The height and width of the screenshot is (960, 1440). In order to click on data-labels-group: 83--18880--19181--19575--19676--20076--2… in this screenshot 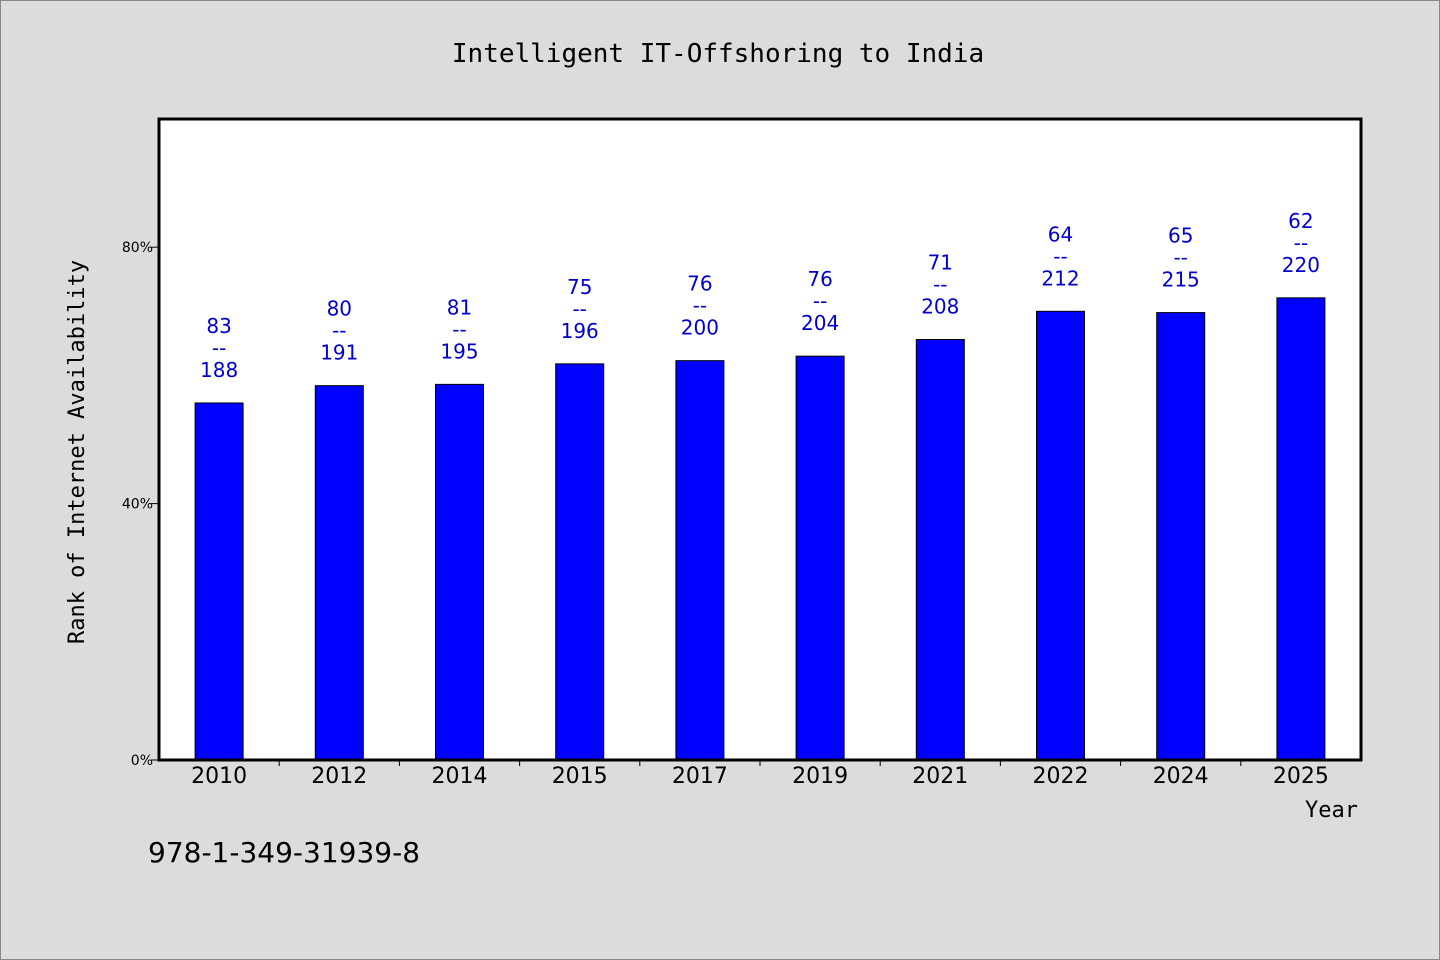, I will do `click(760, 295)`.